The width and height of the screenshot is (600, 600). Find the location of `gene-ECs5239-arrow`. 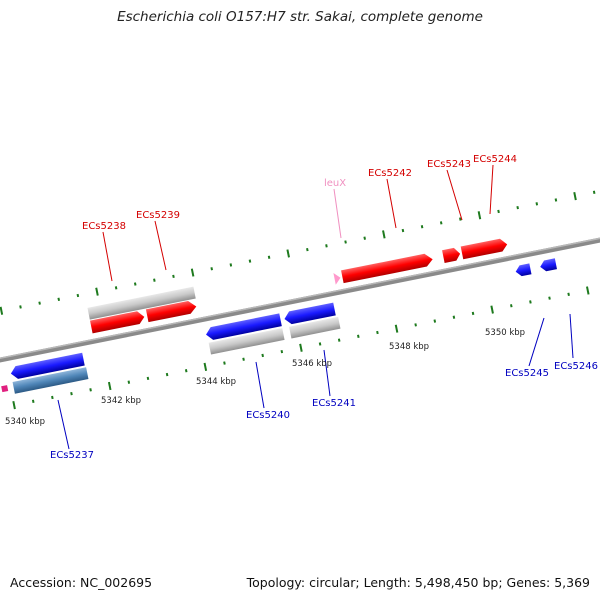

gene-ECs5239-arrow is located at coordinates (171, 311).